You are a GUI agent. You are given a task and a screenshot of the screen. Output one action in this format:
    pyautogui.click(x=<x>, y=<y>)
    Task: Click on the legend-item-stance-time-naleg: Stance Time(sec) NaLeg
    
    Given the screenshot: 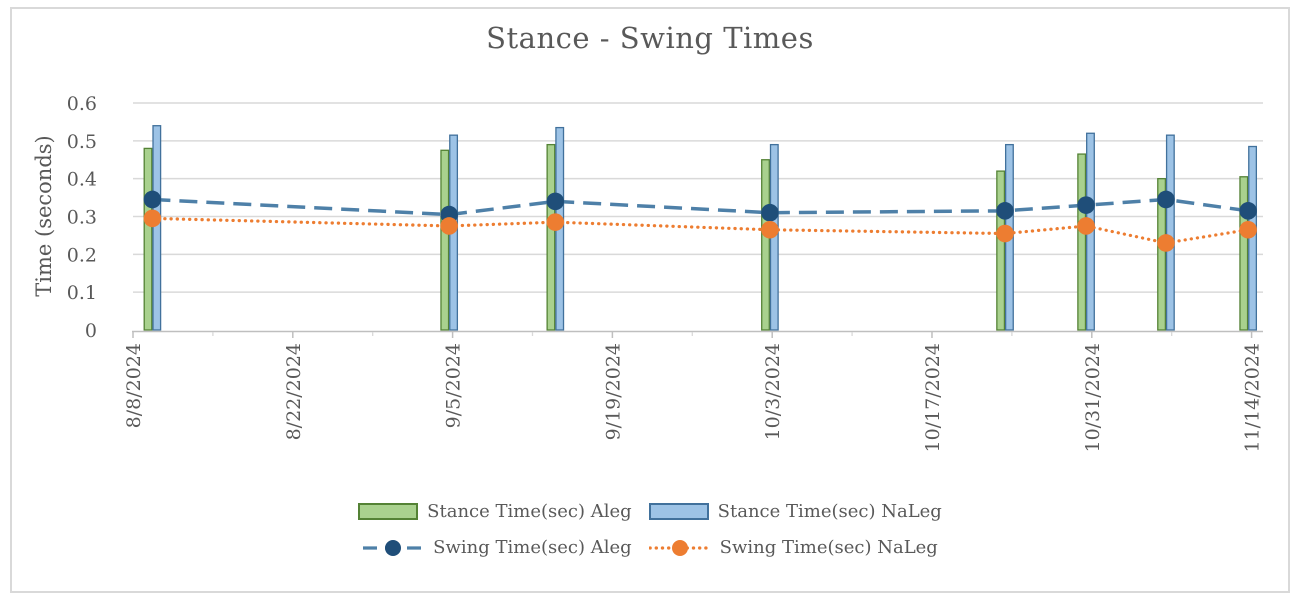 What is the action you would take?
    pyautogui.click(x=795, y=511)
    